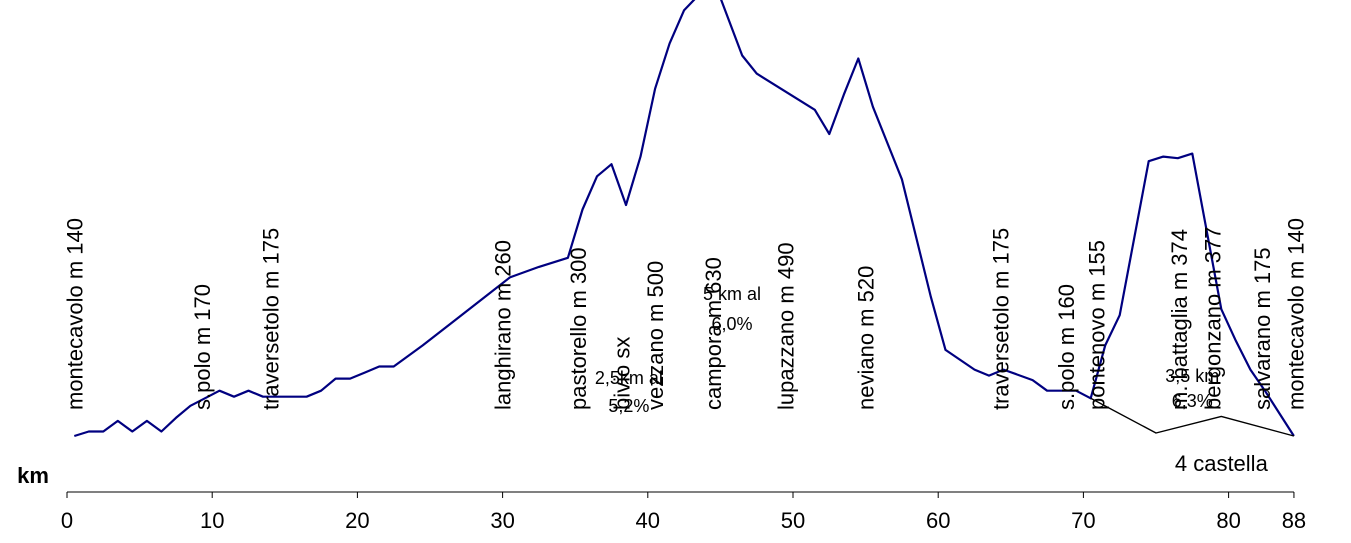 This screenshot has width=1351, height=543. What do you see at coordinates (212, 520) in the screenshot?
I see `x-tick-label: 10` at bounding box center [212, 520].